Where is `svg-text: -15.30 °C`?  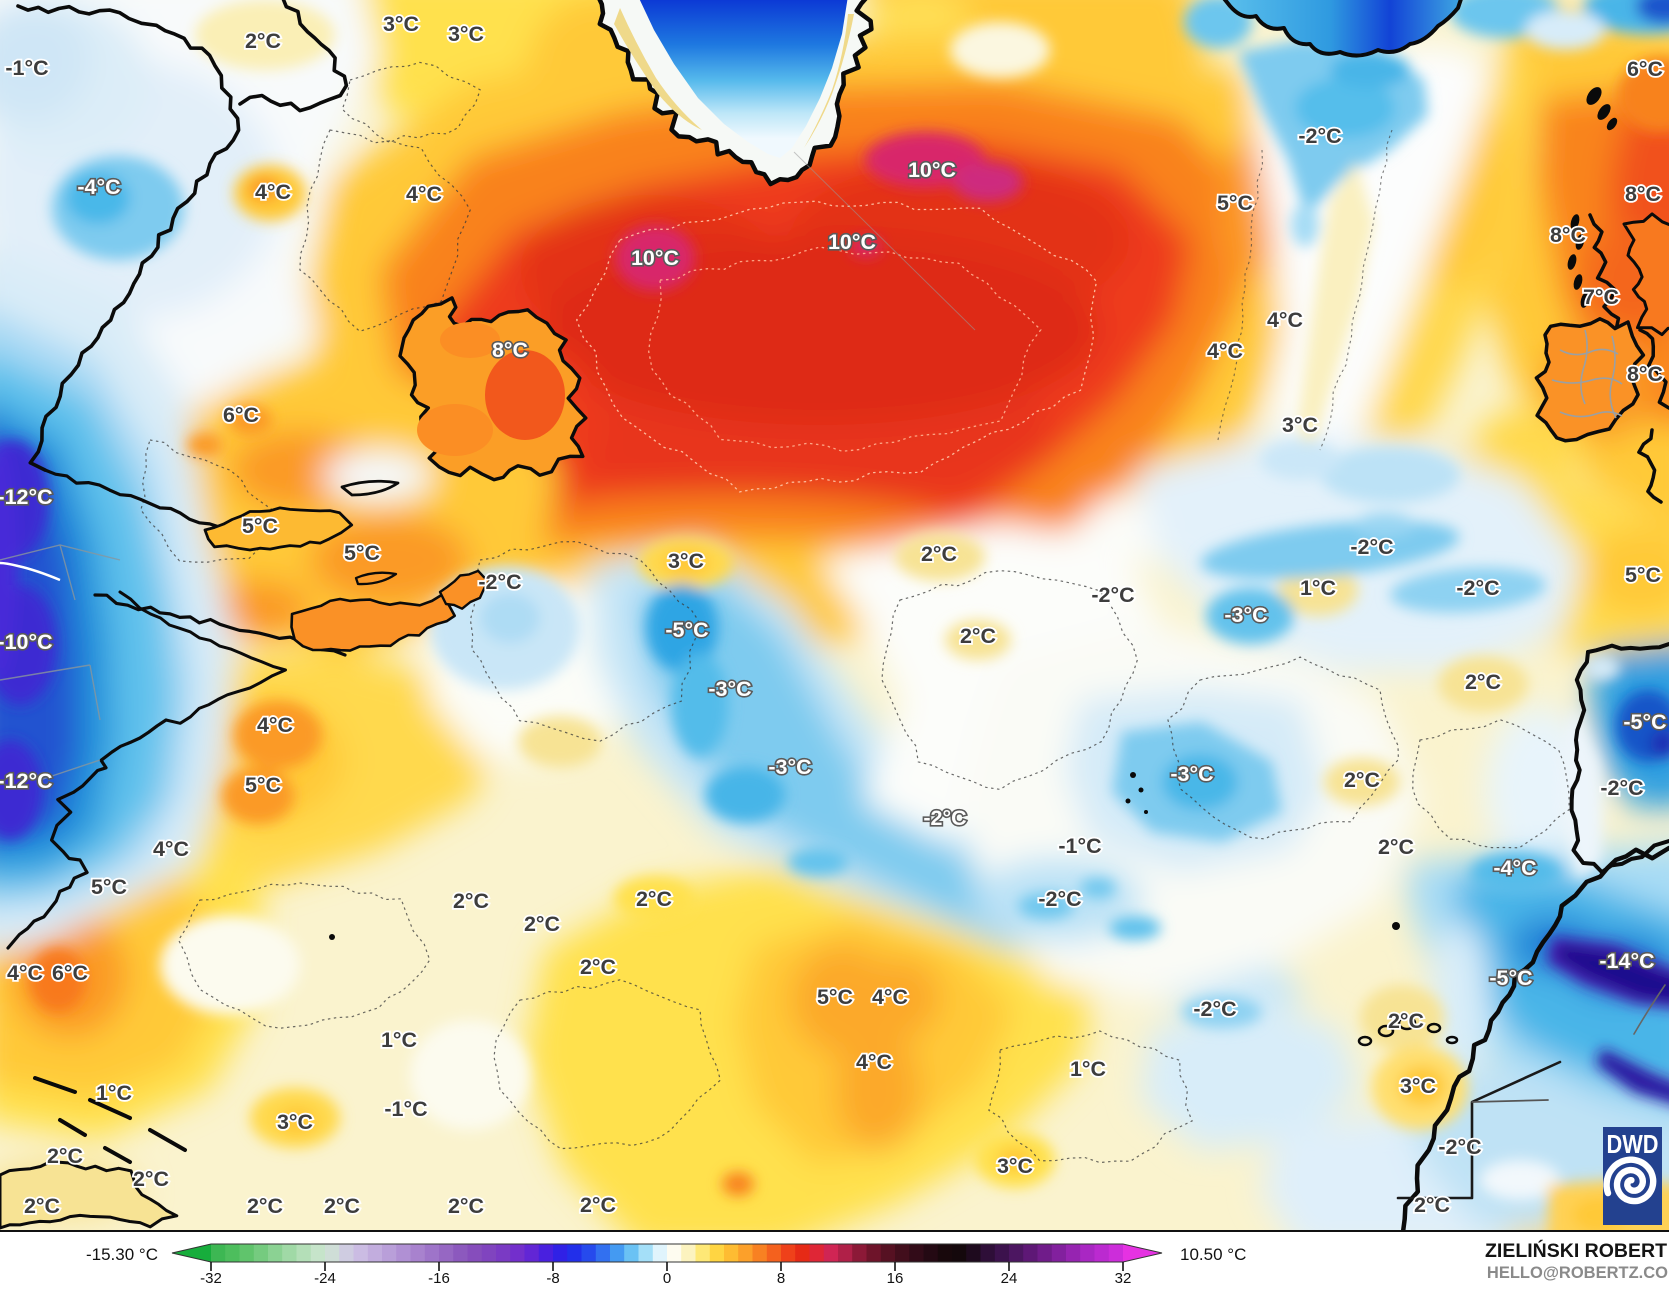
svg-text: -15.30 °C is located at coordinates (122, 1254).